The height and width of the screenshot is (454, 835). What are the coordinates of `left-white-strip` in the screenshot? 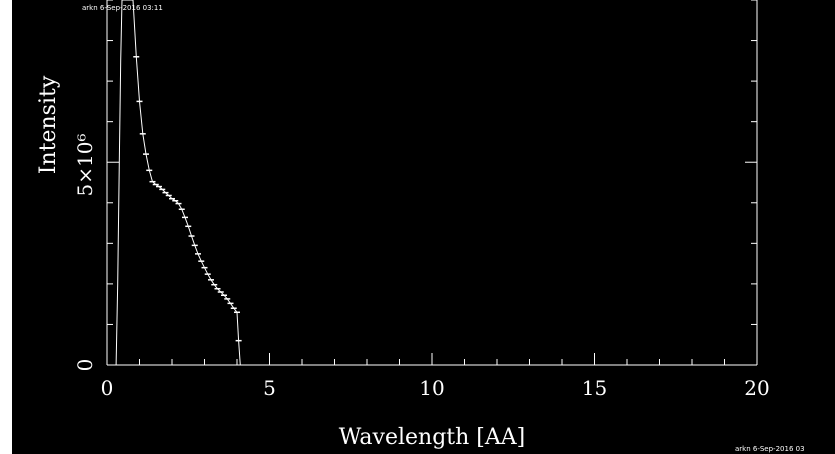 It's located at (6, 227).